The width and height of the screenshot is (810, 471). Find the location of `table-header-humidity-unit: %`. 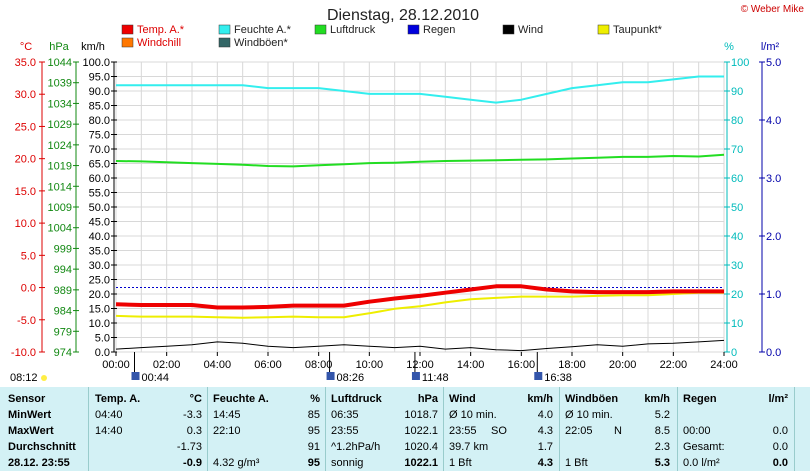

table-header-humidity-unit: % is located at coordinates (315, 399).